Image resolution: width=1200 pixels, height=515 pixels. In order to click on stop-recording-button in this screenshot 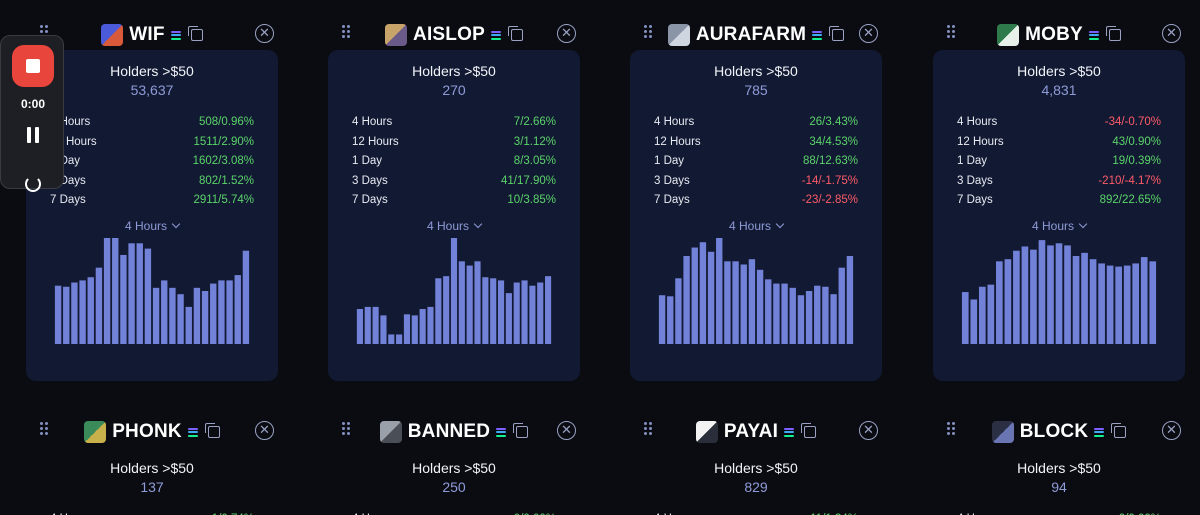, I will do `click(33, 66)`.